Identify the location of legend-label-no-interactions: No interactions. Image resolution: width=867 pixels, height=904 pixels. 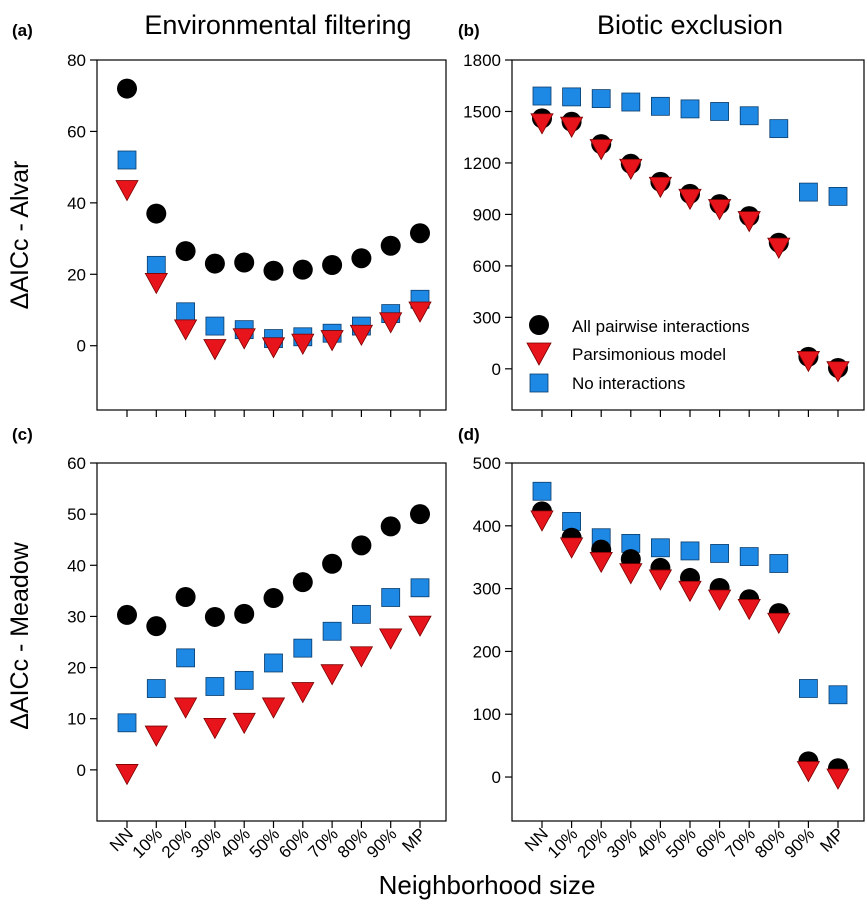
(628, 383).